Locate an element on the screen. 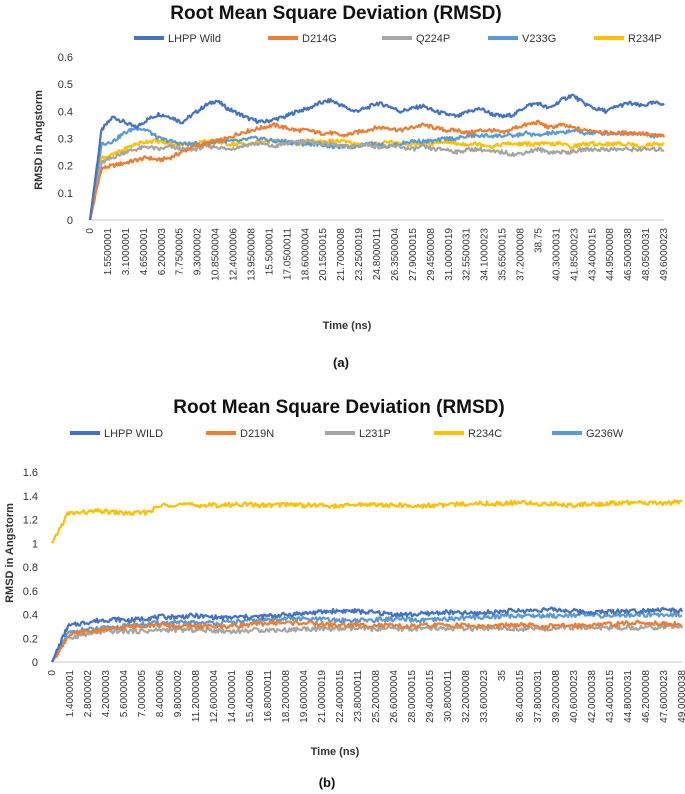 The height and width of the screenshot is (794, 685). panel-b-x-axis-label: Time (ns) is located at coordinates (335, 752).